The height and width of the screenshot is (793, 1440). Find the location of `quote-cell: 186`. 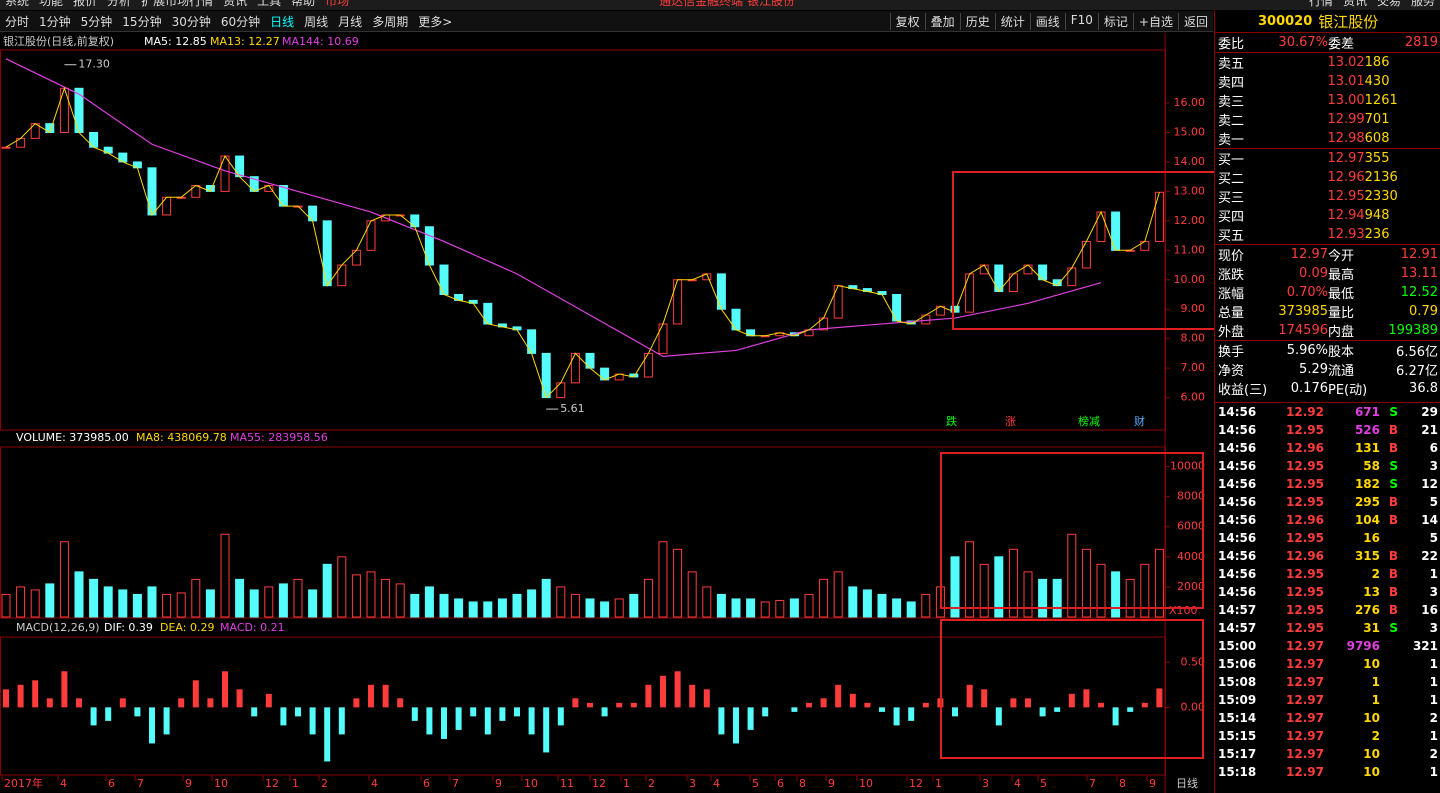

quote-cell: 186 is located at coordinates (1377, 62).